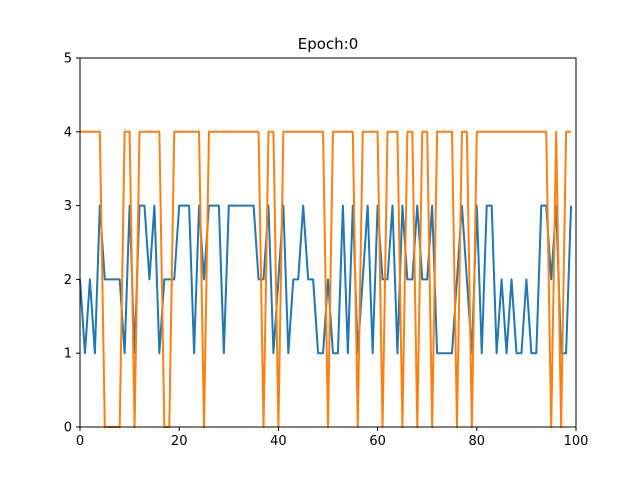 This screenshot has height=480, width=640. Describe the element at coordinates (68, 59) in the screenshot. I see `y-tick-label: 5` at that location.